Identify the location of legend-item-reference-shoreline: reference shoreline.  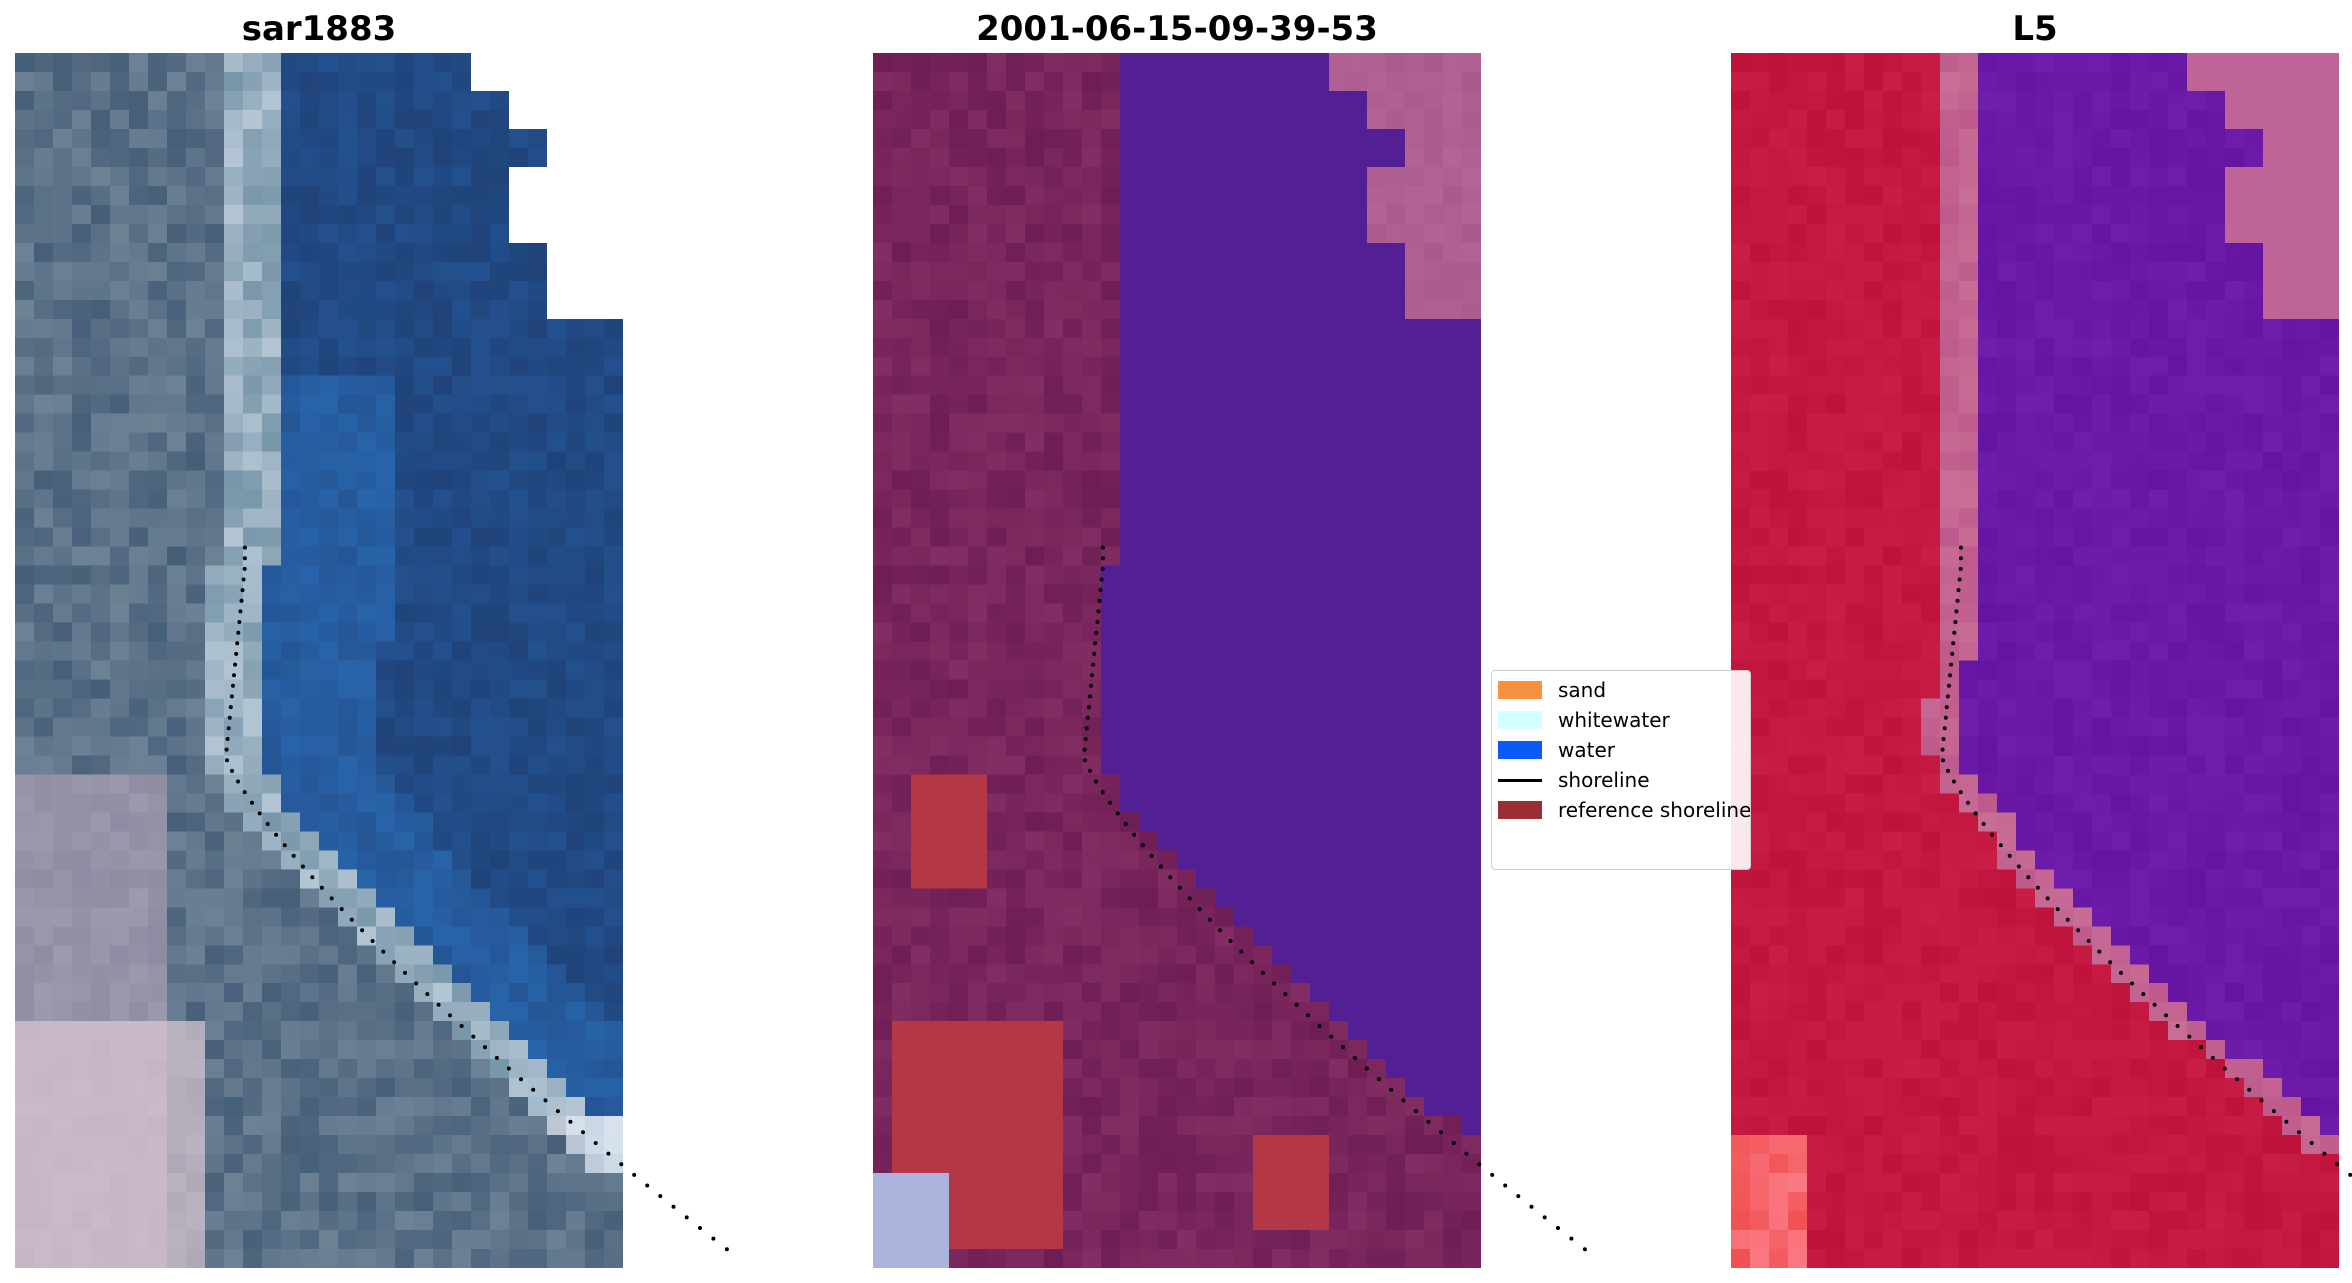
(1624, 810).